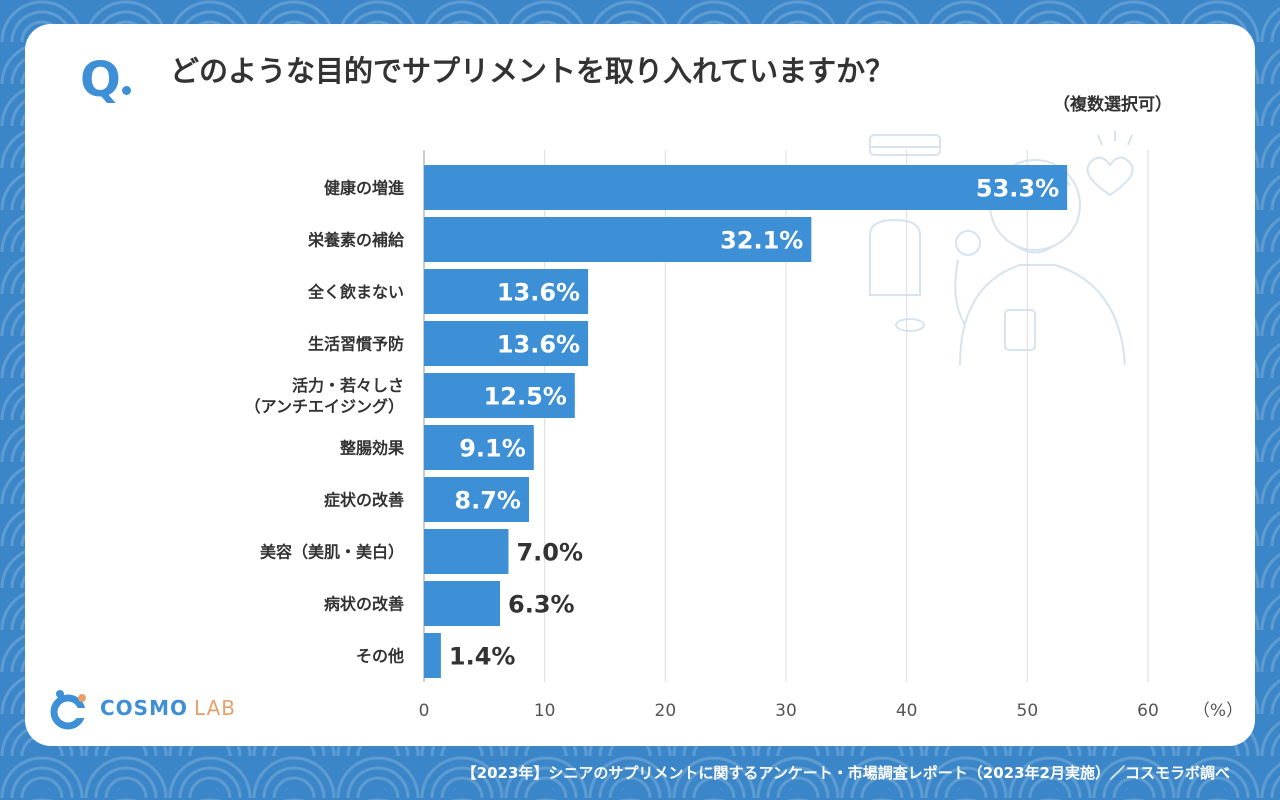  Describe the element at coordinates (380, 656) in the screenshot. I see `category-label: その他` at that location.